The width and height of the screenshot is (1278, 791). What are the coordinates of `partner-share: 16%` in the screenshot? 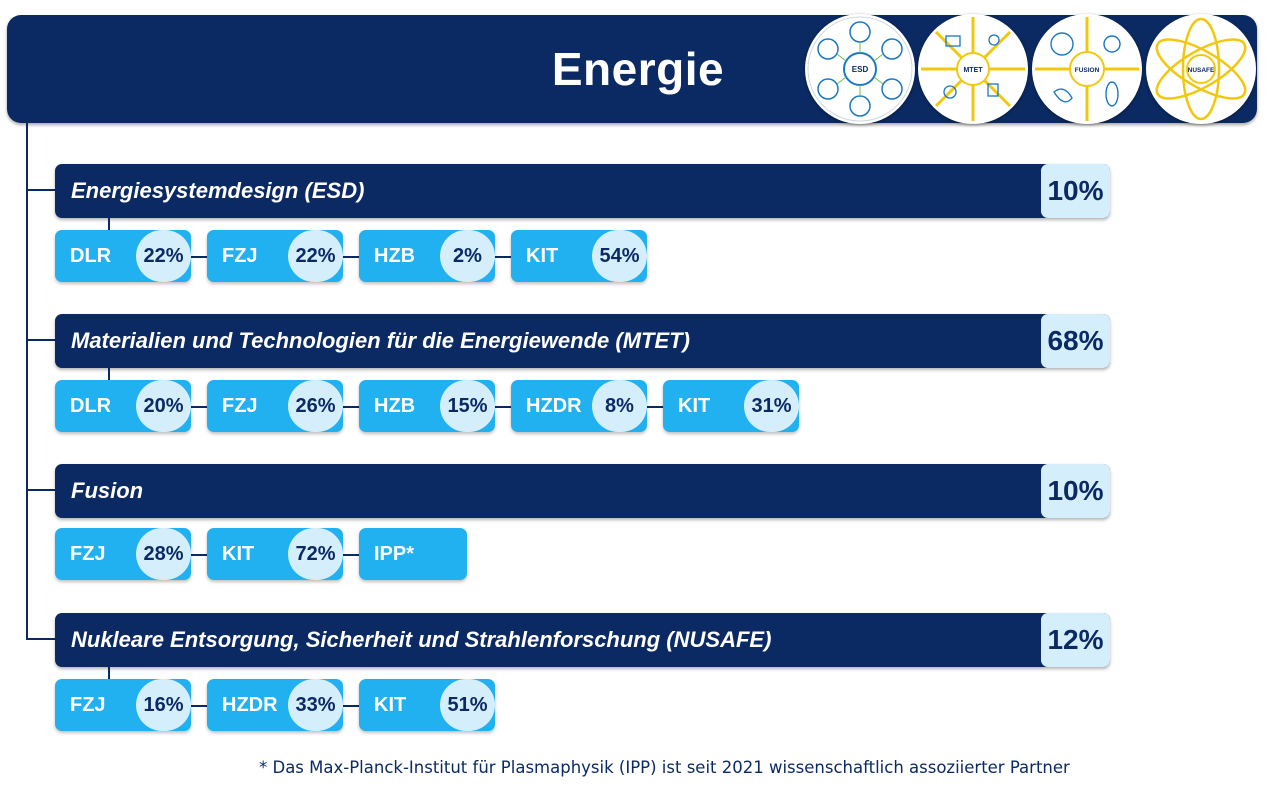 It's located at (163, 705).